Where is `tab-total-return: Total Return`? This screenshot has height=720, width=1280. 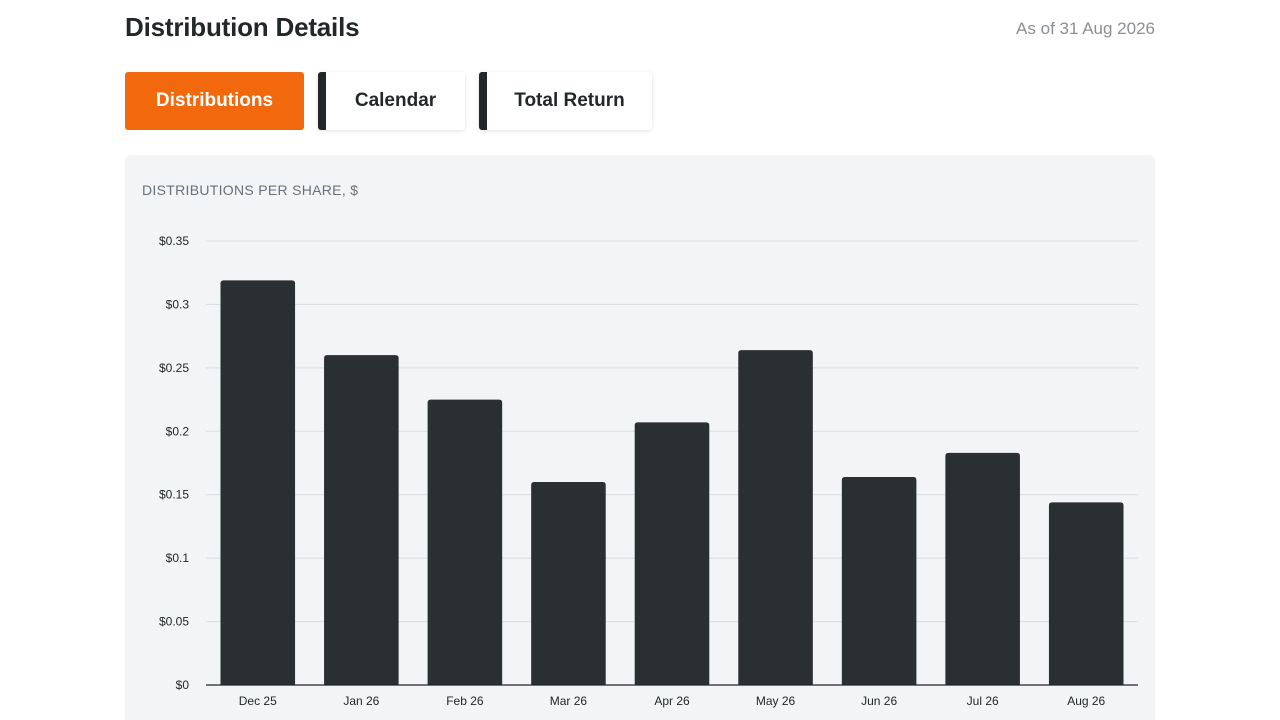 tab-total-return: Total Return is located at coordinates (565, 101).